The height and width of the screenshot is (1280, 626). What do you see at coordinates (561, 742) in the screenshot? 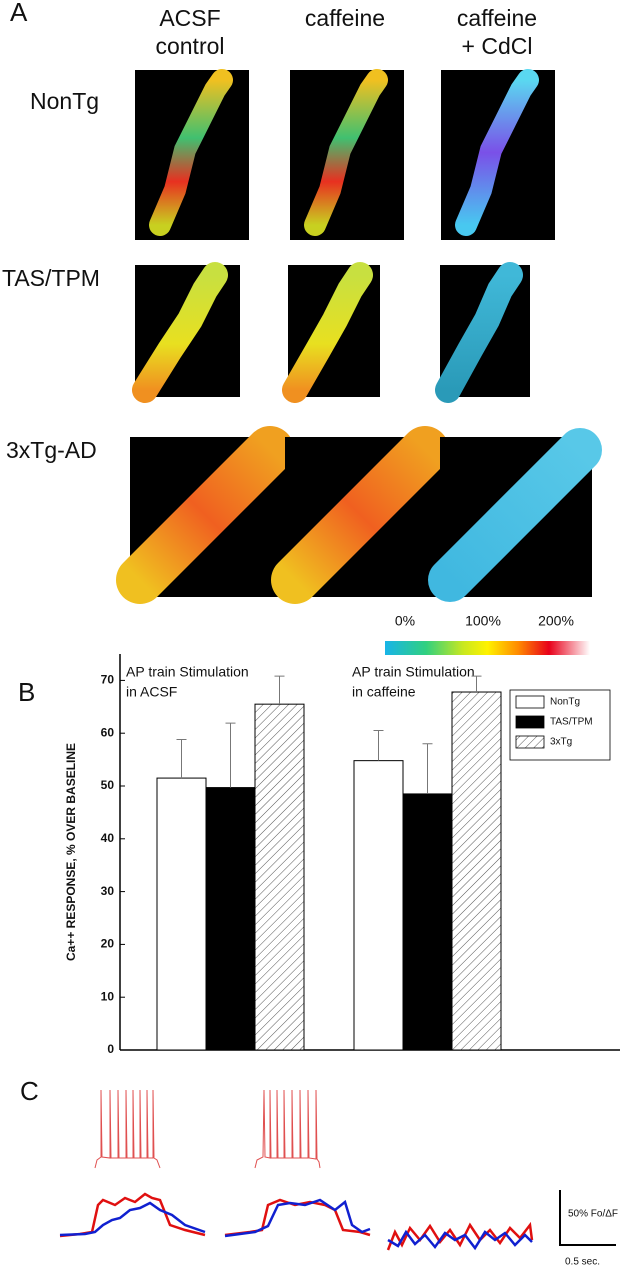
I see `legend-label: 3xTg` at bounding box center [561, 742].